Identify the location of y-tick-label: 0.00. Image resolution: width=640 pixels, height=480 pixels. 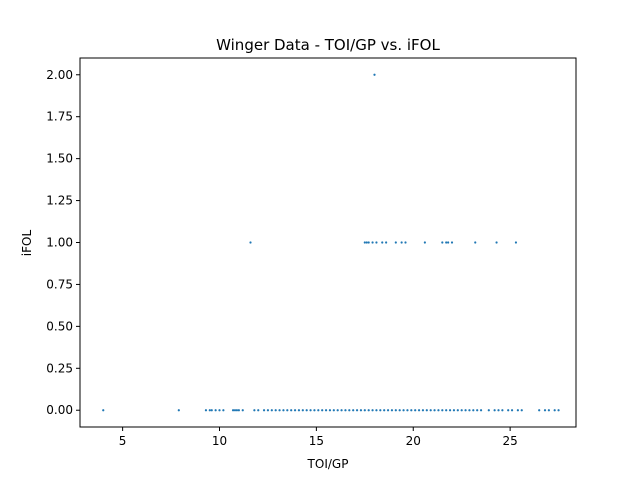
(59, 410).